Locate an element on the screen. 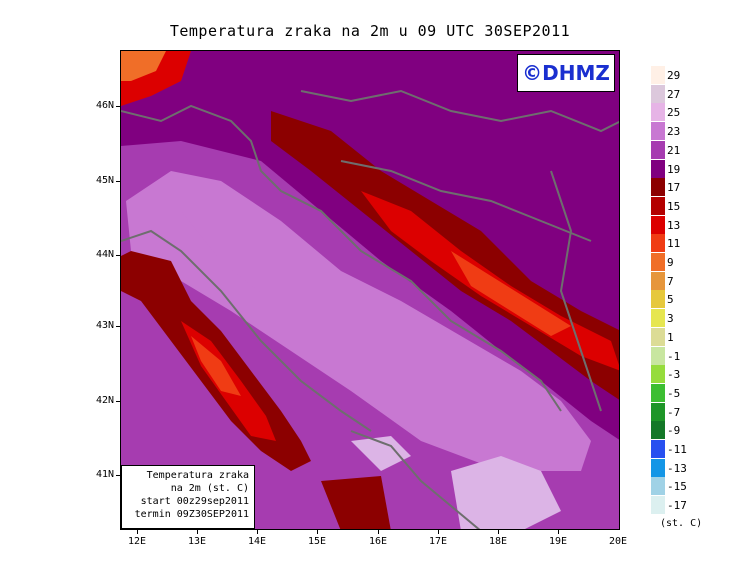  pink-patch-mid is located at coordinates (381, 453).